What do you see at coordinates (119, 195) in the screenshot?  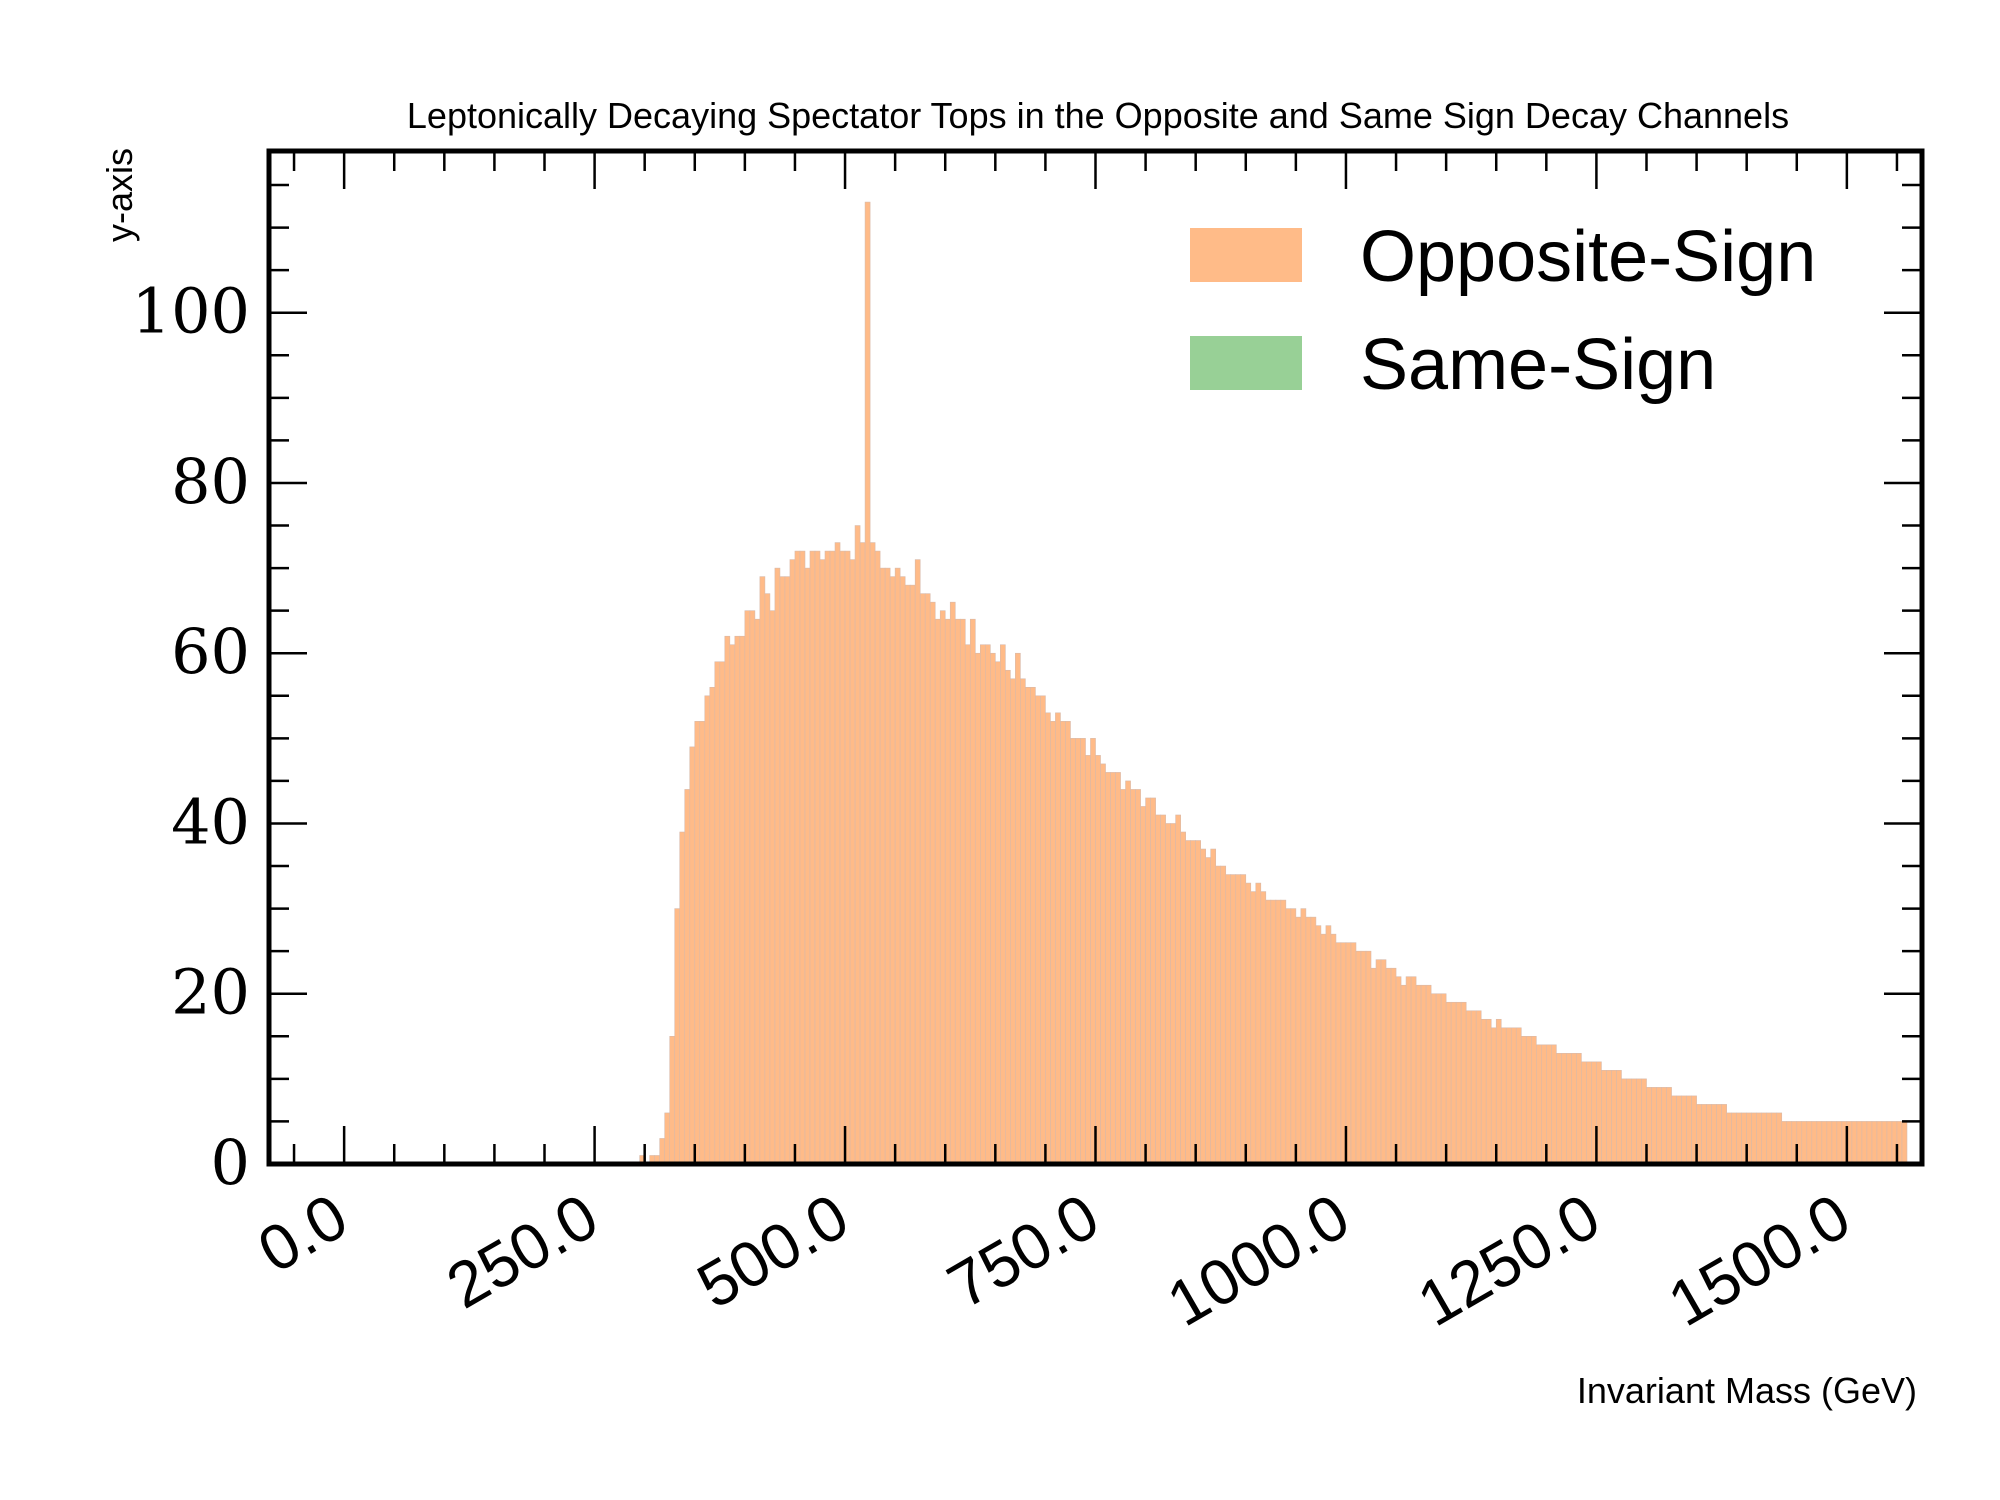 I see `y-axis-label: y-axis` at bounding box center [119, 195].